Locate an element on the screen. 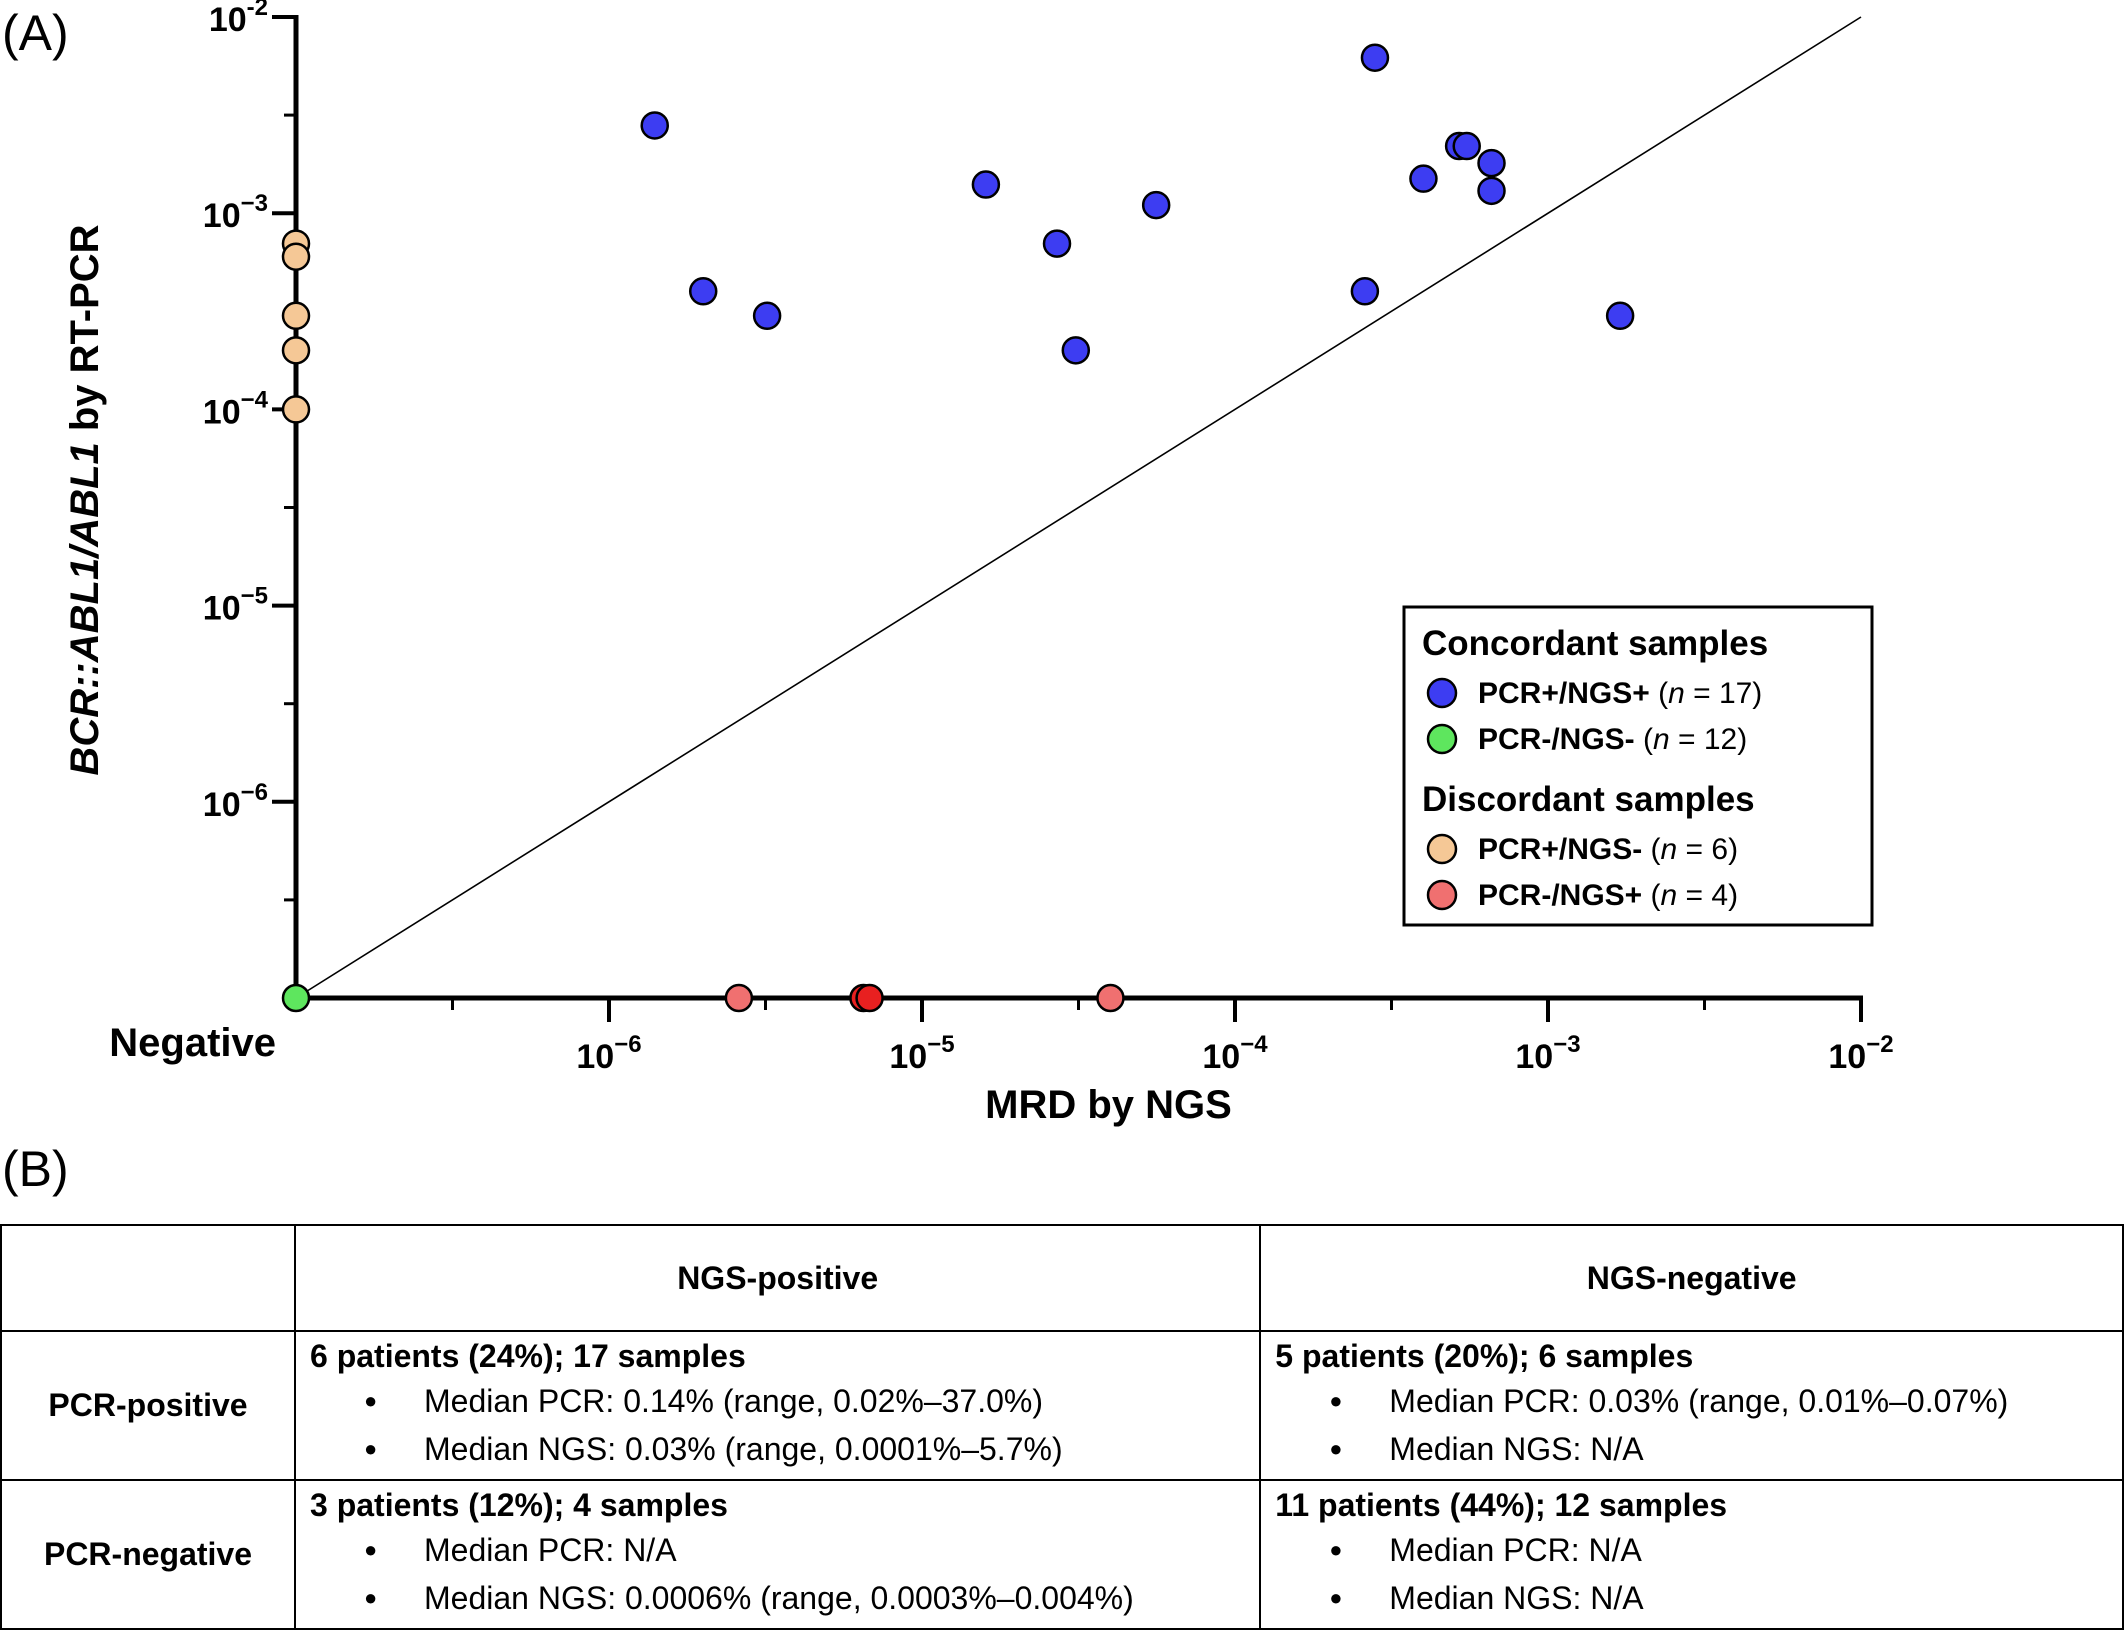 The image size is (2128, 1630). x-tick-label: 10⁻⁶ is located at coordinates (608, 1053).